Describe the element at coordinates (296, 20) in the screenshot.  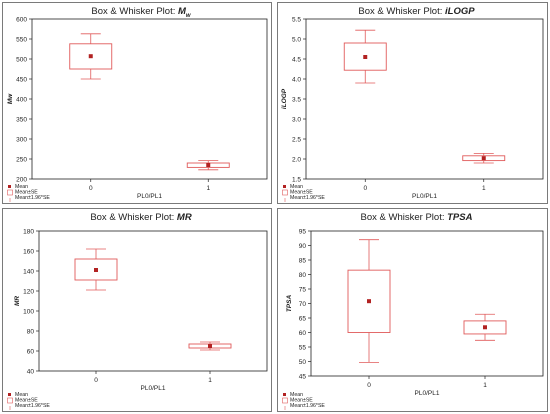
I see `y-tick-label: 5.5` at that location.